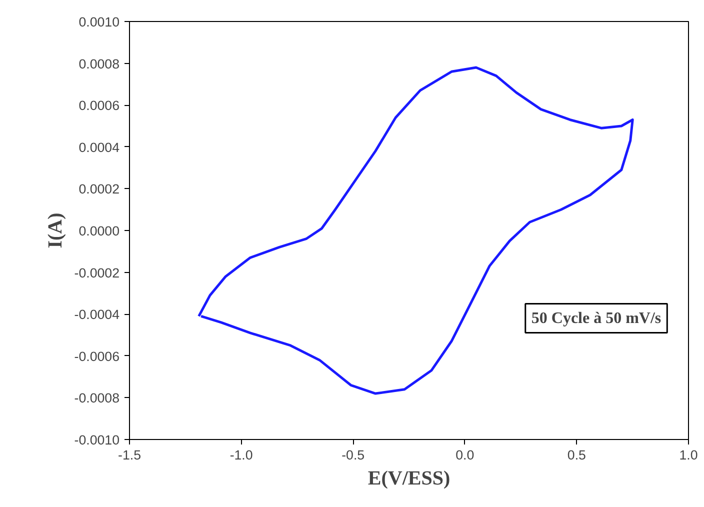  Describe the element at coordinates (99, 231) in the screenshot. I see `y-tick-label: 0.0000` at that location.